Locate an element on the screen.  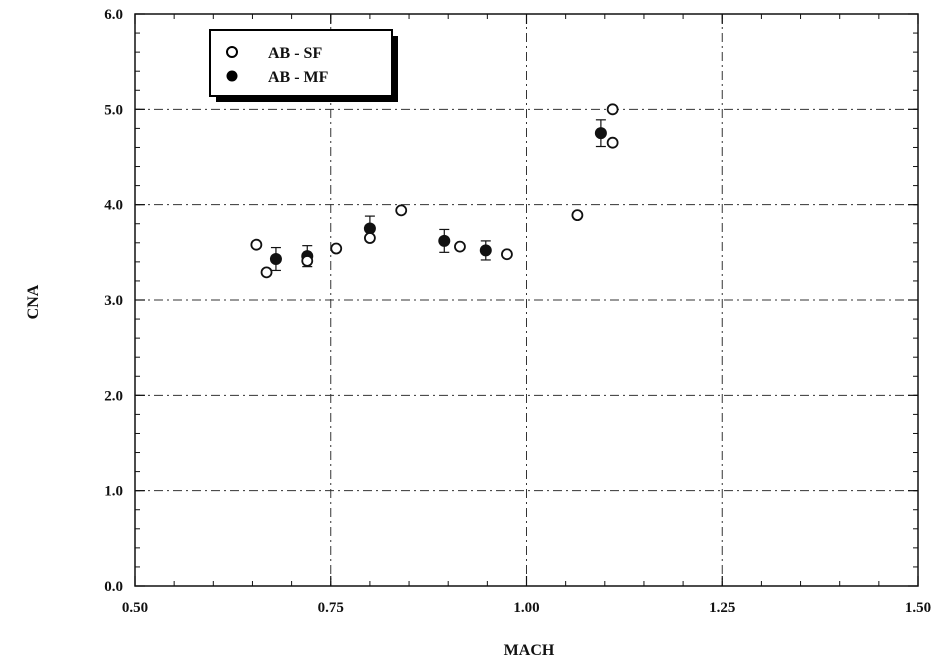
x-axis-title: MACH is located at coordinates (529, 650).